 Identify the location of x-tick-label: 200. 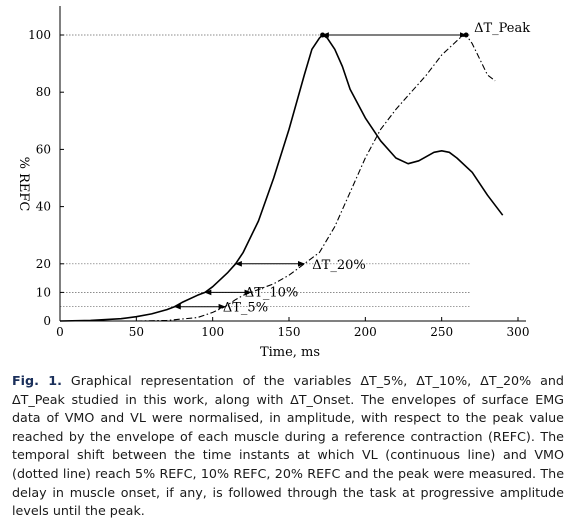
(365, 332).